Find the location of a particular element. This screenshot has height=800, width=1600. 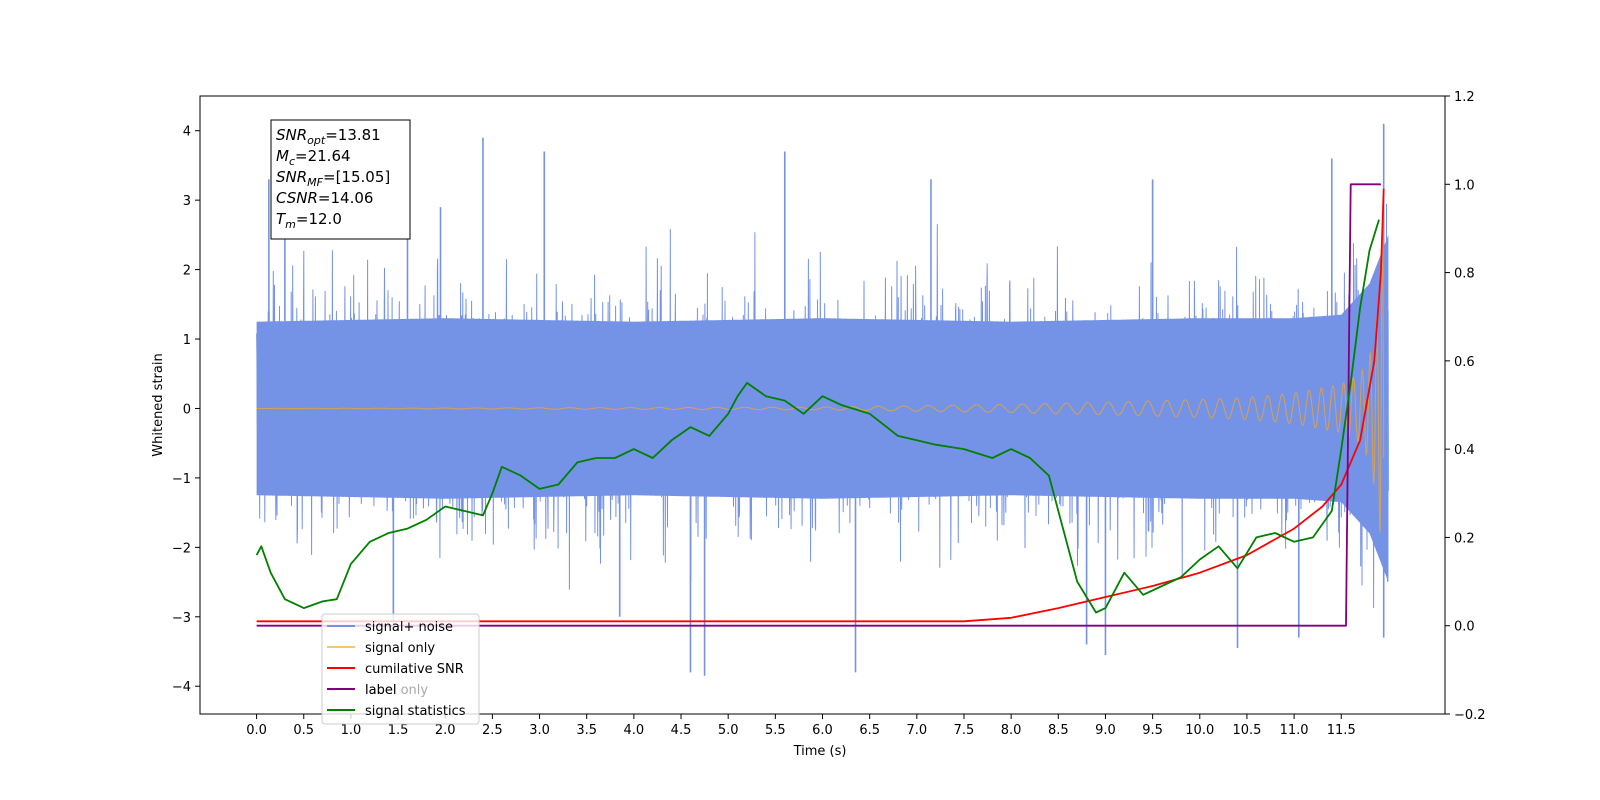

legend-entry: signal only is located at coordinates (400, 648).